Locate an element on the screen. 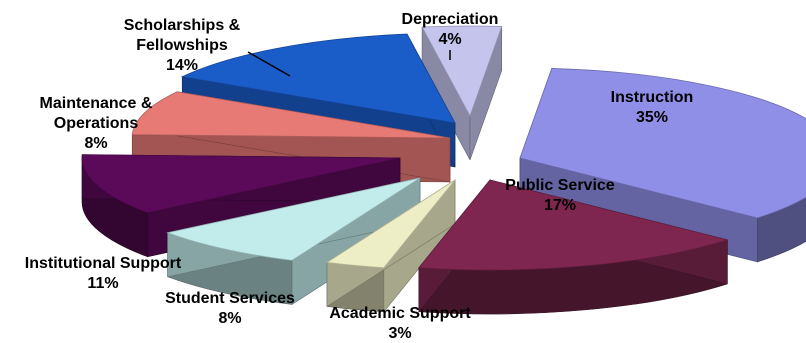  slice-name-scholarships-and-fellowships-line-0: Scholarships & is located at coordinates (182, 25).